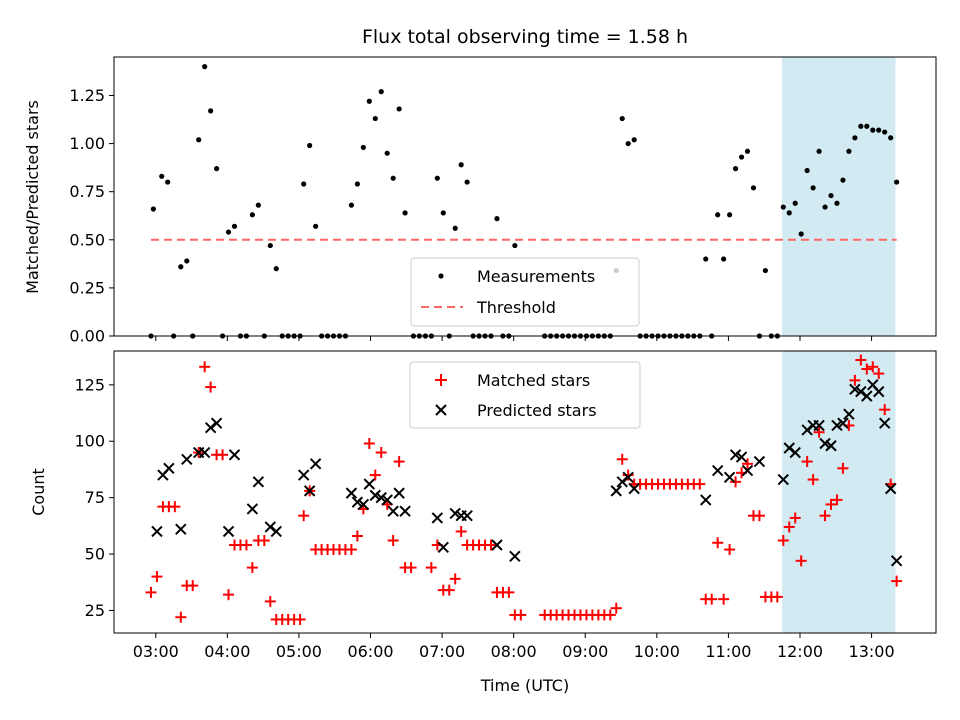 This screenshot has width=960, height=720. What do you see at coordinates (87, 143) in the screenshot?
I see `y-tick-label: 1.00` at bounding box center [87, 143].